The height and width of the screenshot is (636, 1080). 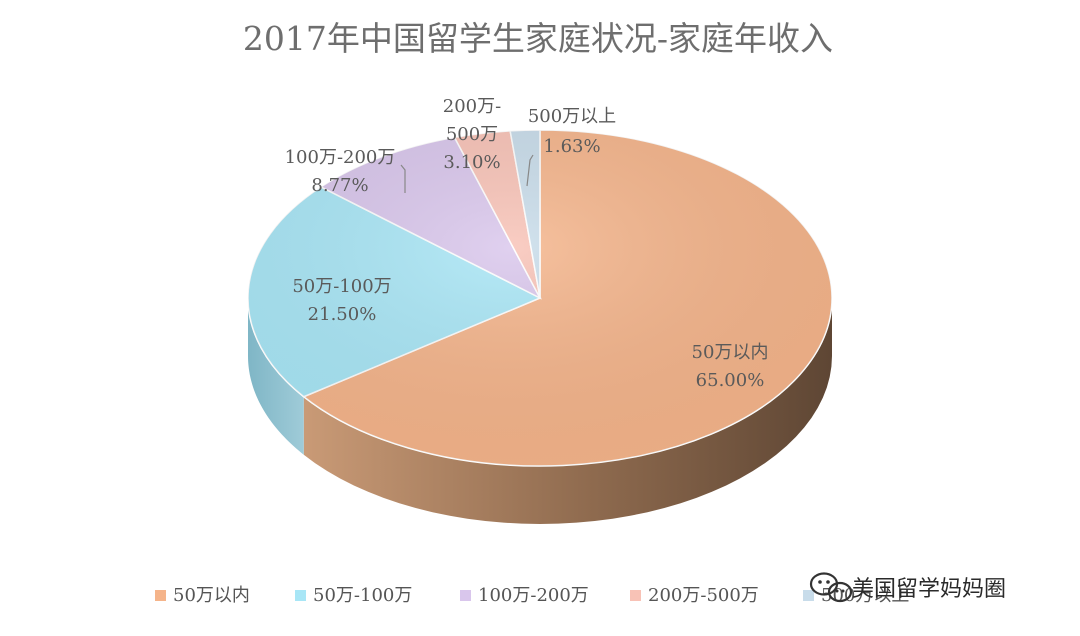 What do you see at coordinates (730, 380) in the screenshot?
I see `data-label-value-0: 65.00%` at bounding box center [730, 380].